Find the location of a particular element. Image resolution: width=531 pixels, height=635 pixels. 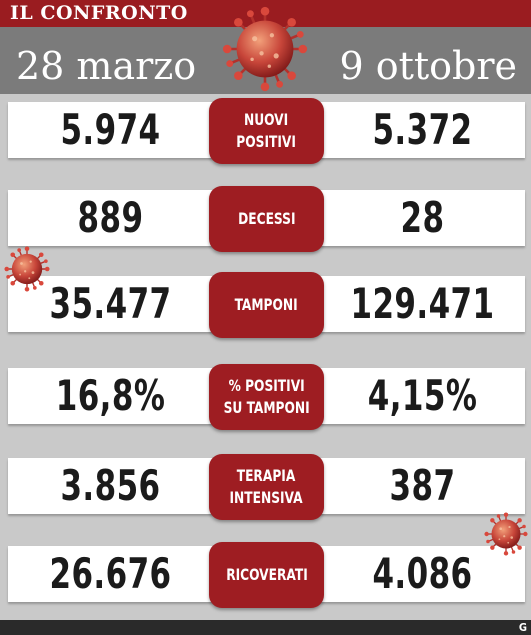

metric-label: TAMPONI is located at coordinates (266, 304).